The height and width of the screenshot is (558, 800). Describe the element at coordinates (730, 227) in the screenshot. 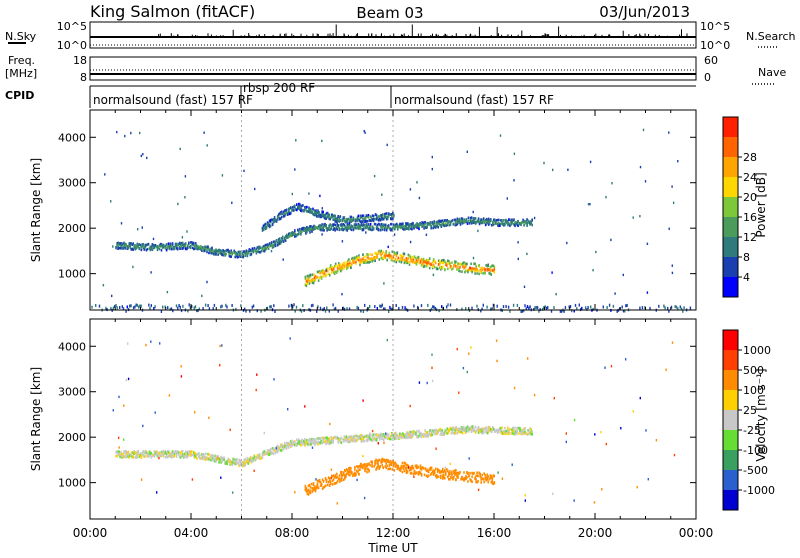

I see `colorbar-swatch` at that location.